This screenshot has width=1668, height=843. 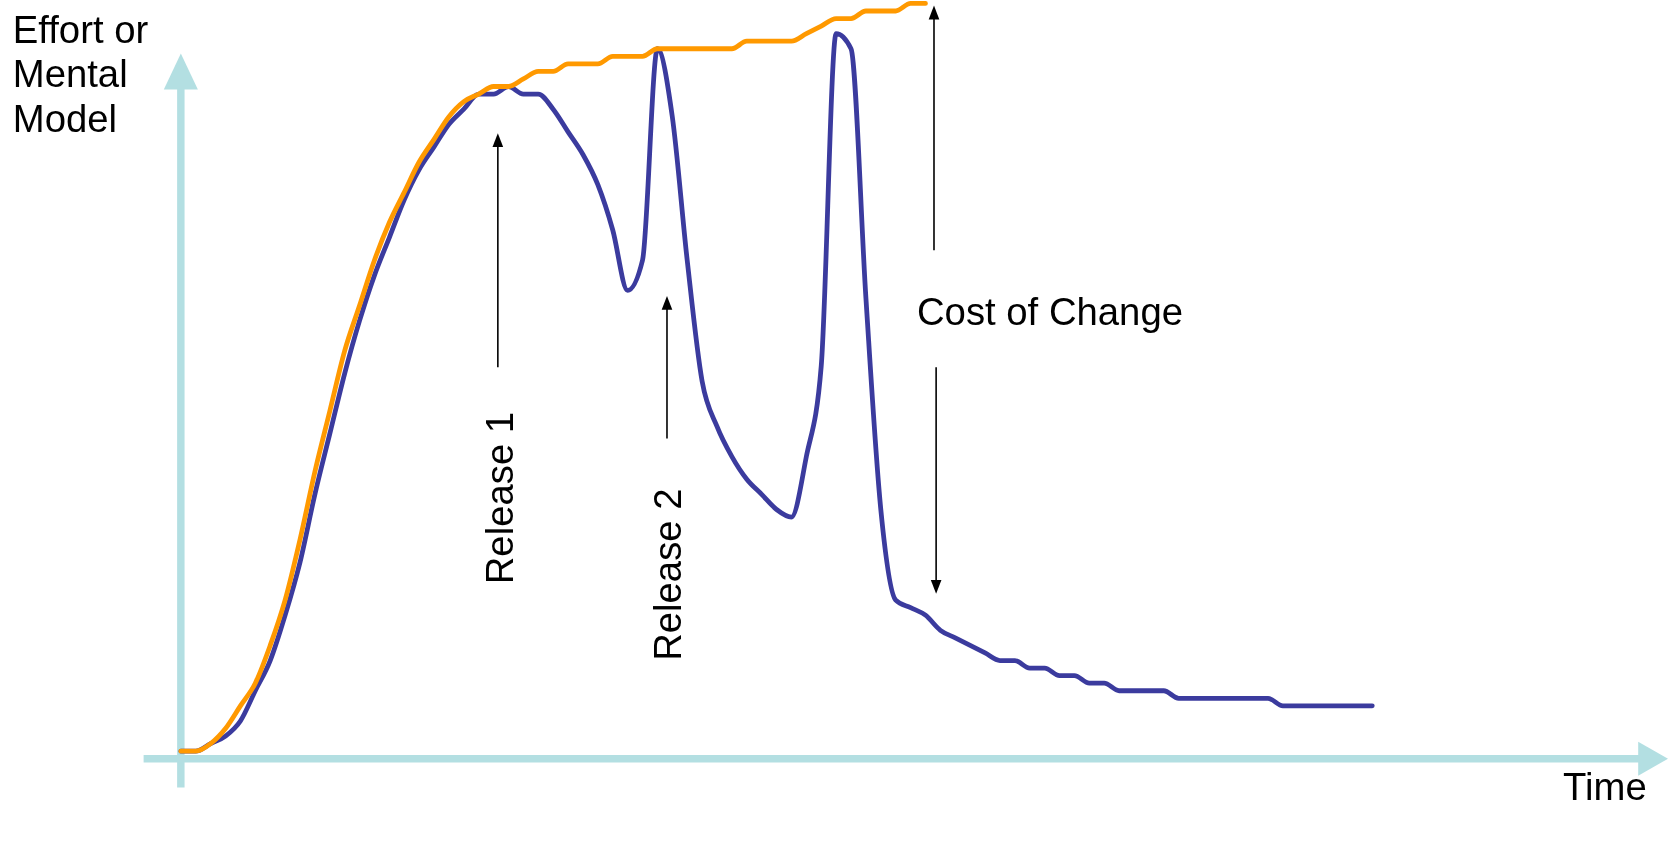 I want to click on y-axis-title: Effort or Mental Model, so click(x=80, y=74).